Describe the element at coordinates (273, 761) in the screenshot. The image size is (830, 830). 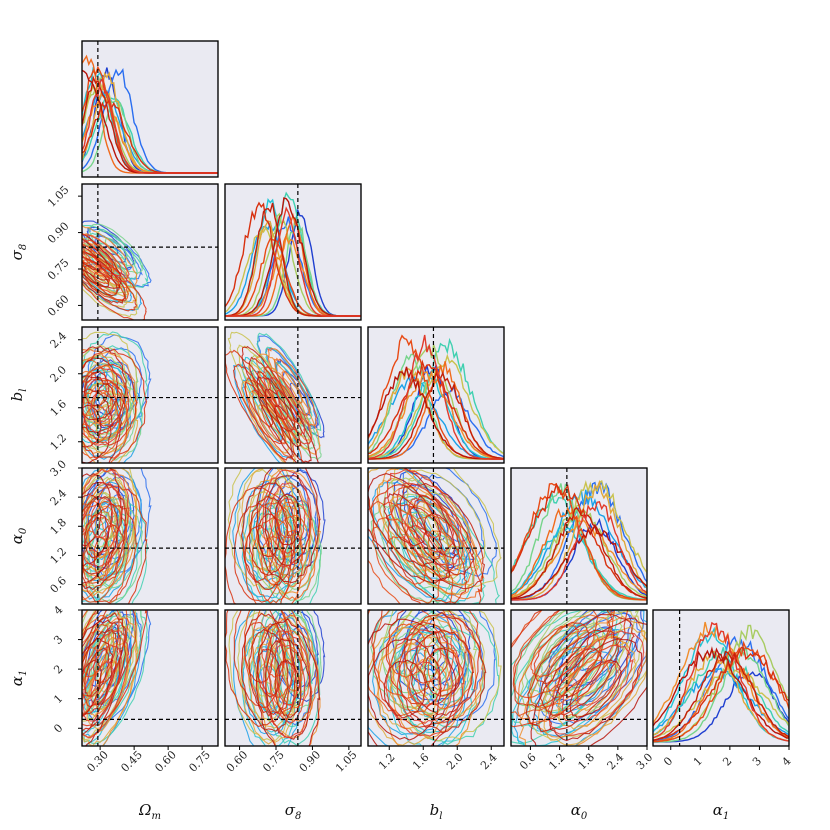
I see `x-tick-label: 0.75` at that location.